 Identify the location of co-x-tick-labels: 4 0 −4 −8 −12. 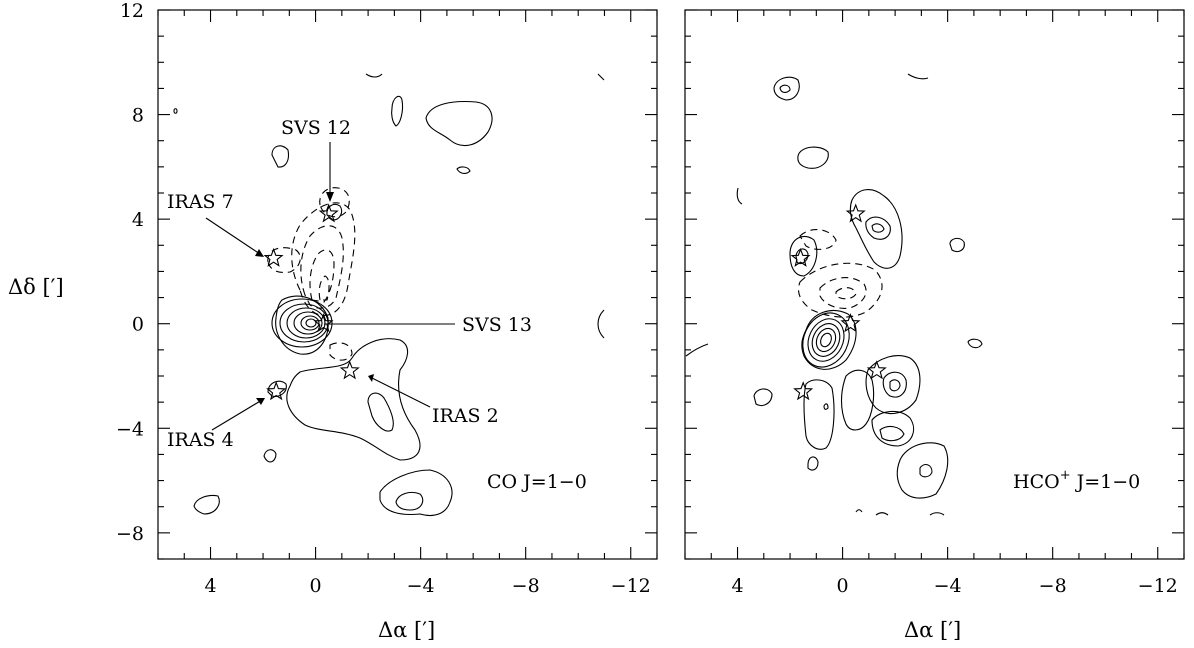
(427, 586).